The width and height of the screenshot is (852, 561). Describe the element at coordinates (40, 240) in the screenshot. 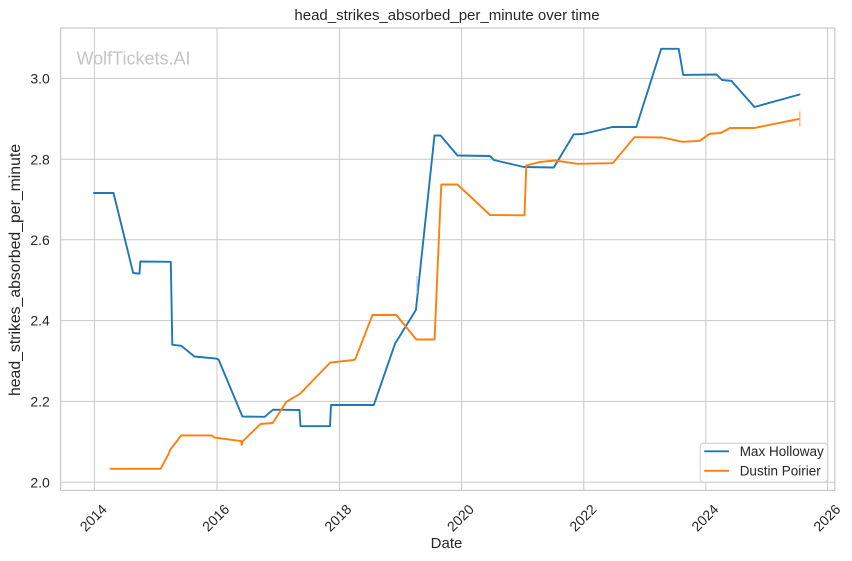

I see `svg-text: 2.6` at that location.